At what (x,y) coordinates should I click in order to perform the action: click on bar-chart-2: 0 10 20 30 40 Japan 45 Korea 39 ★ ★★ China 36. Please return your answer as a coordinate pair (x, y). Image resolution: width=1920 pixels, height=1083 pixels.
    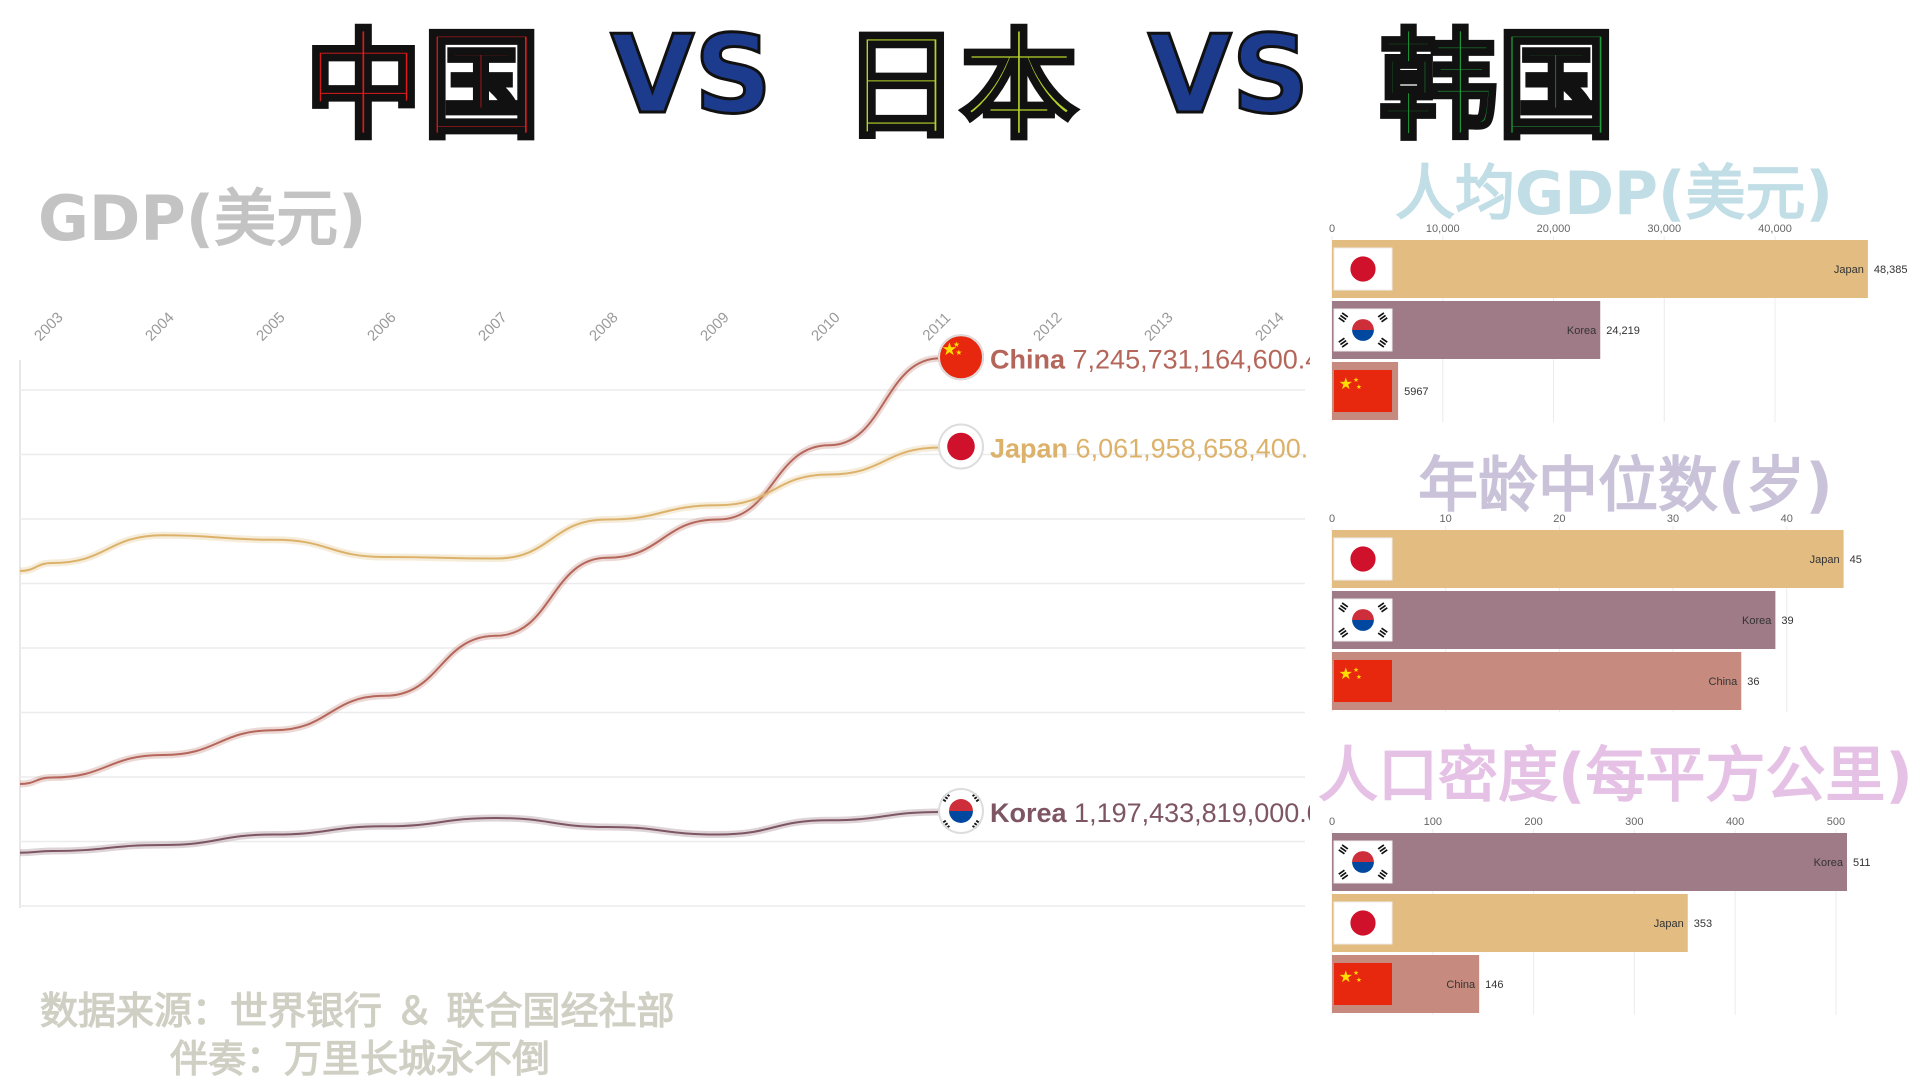
    Looking at the image, I should click on (1595, 612).